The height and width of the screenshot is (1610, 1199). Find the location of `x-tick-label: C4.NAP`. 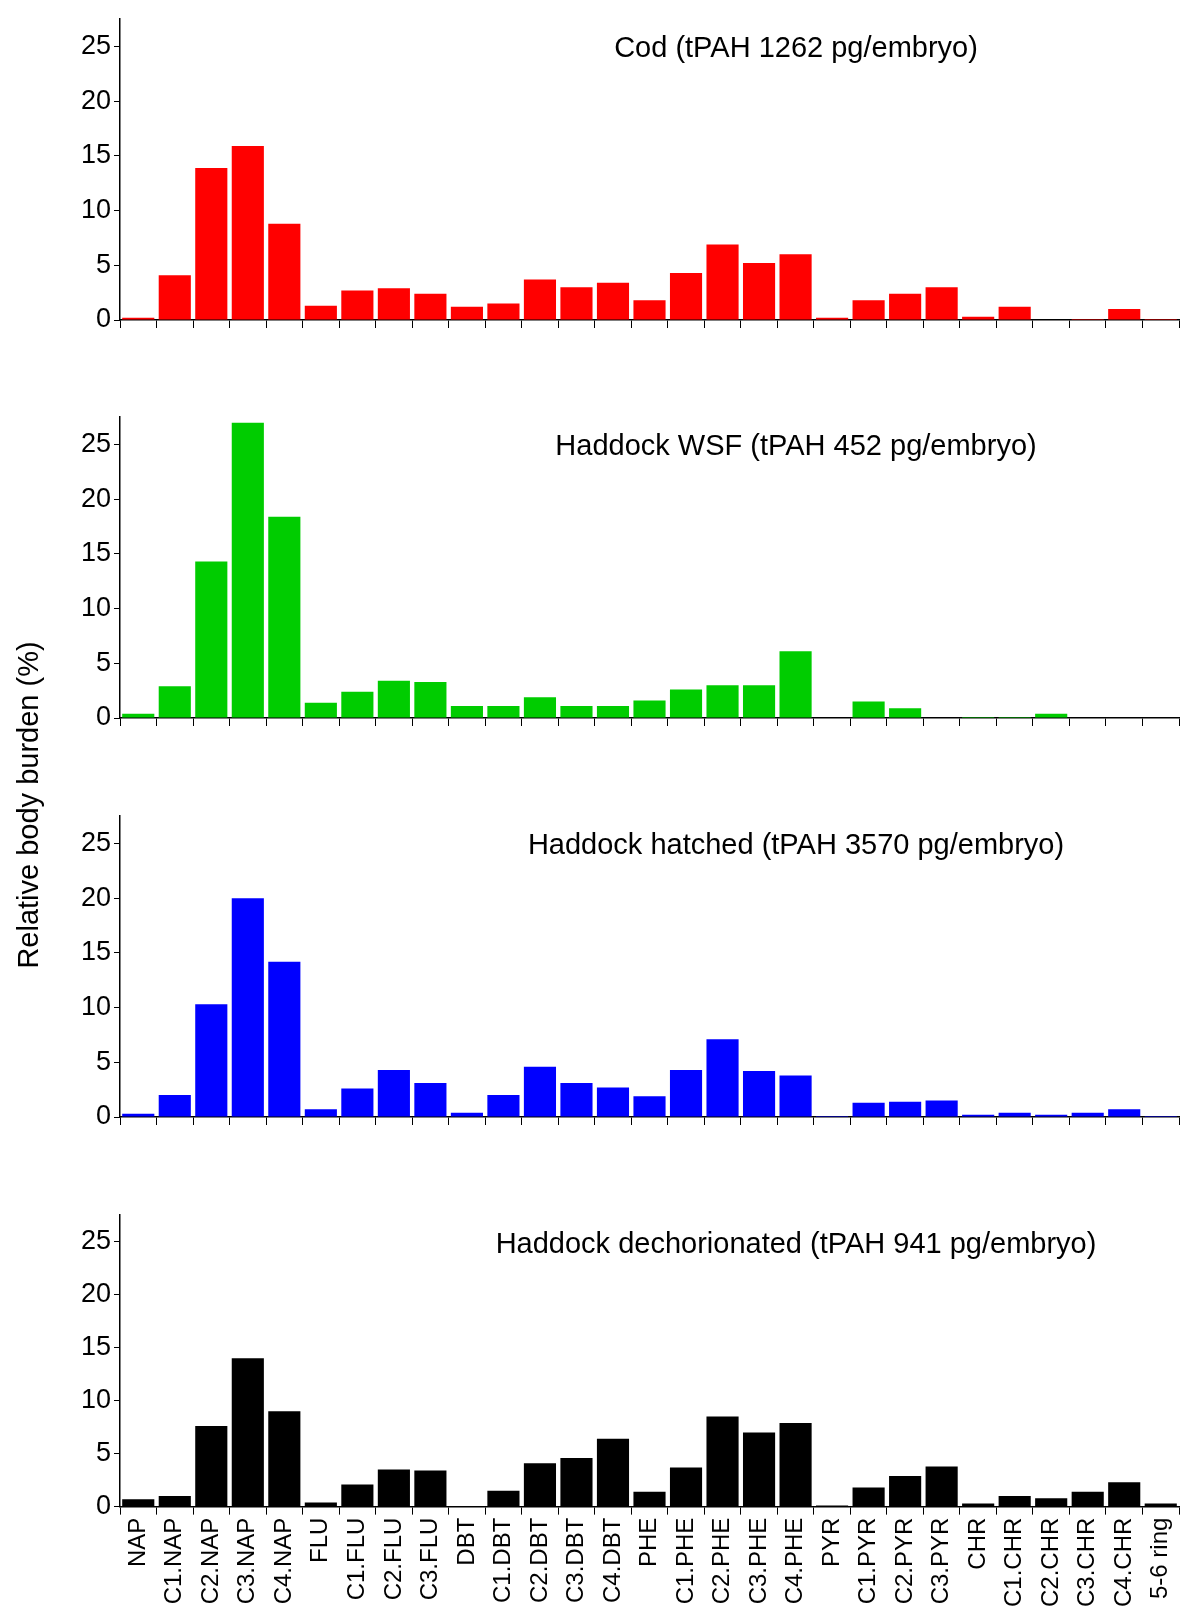

x-tick-label: C4.NAP is located at coordinates (282, 1561).